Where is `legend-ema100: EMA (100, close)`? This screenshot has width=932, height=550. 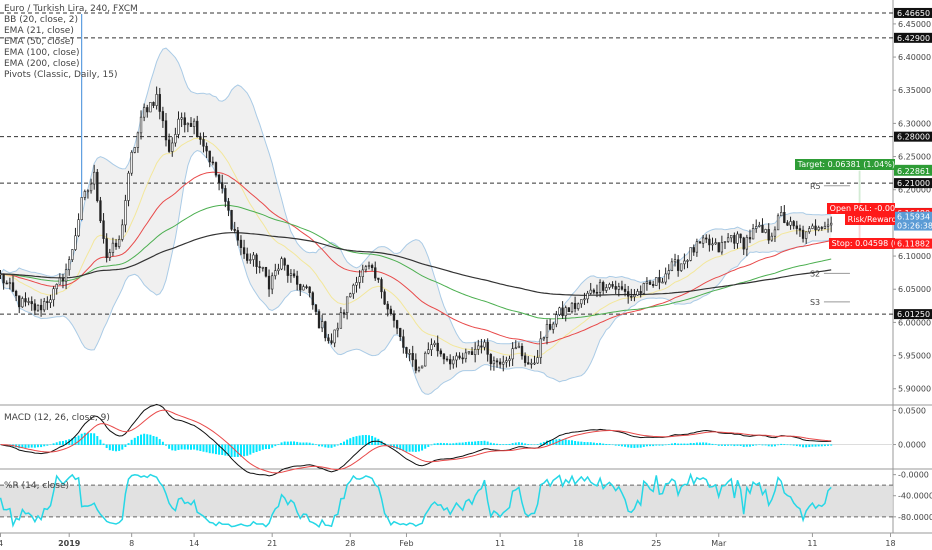
legend-ema100: EMA (100, close) is located at coordinates (42, 53).